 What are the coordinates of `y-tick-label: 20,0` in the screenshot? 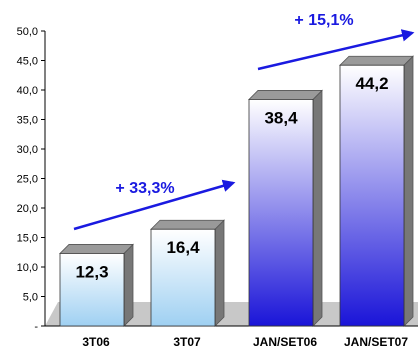 It's located at (27, 209).